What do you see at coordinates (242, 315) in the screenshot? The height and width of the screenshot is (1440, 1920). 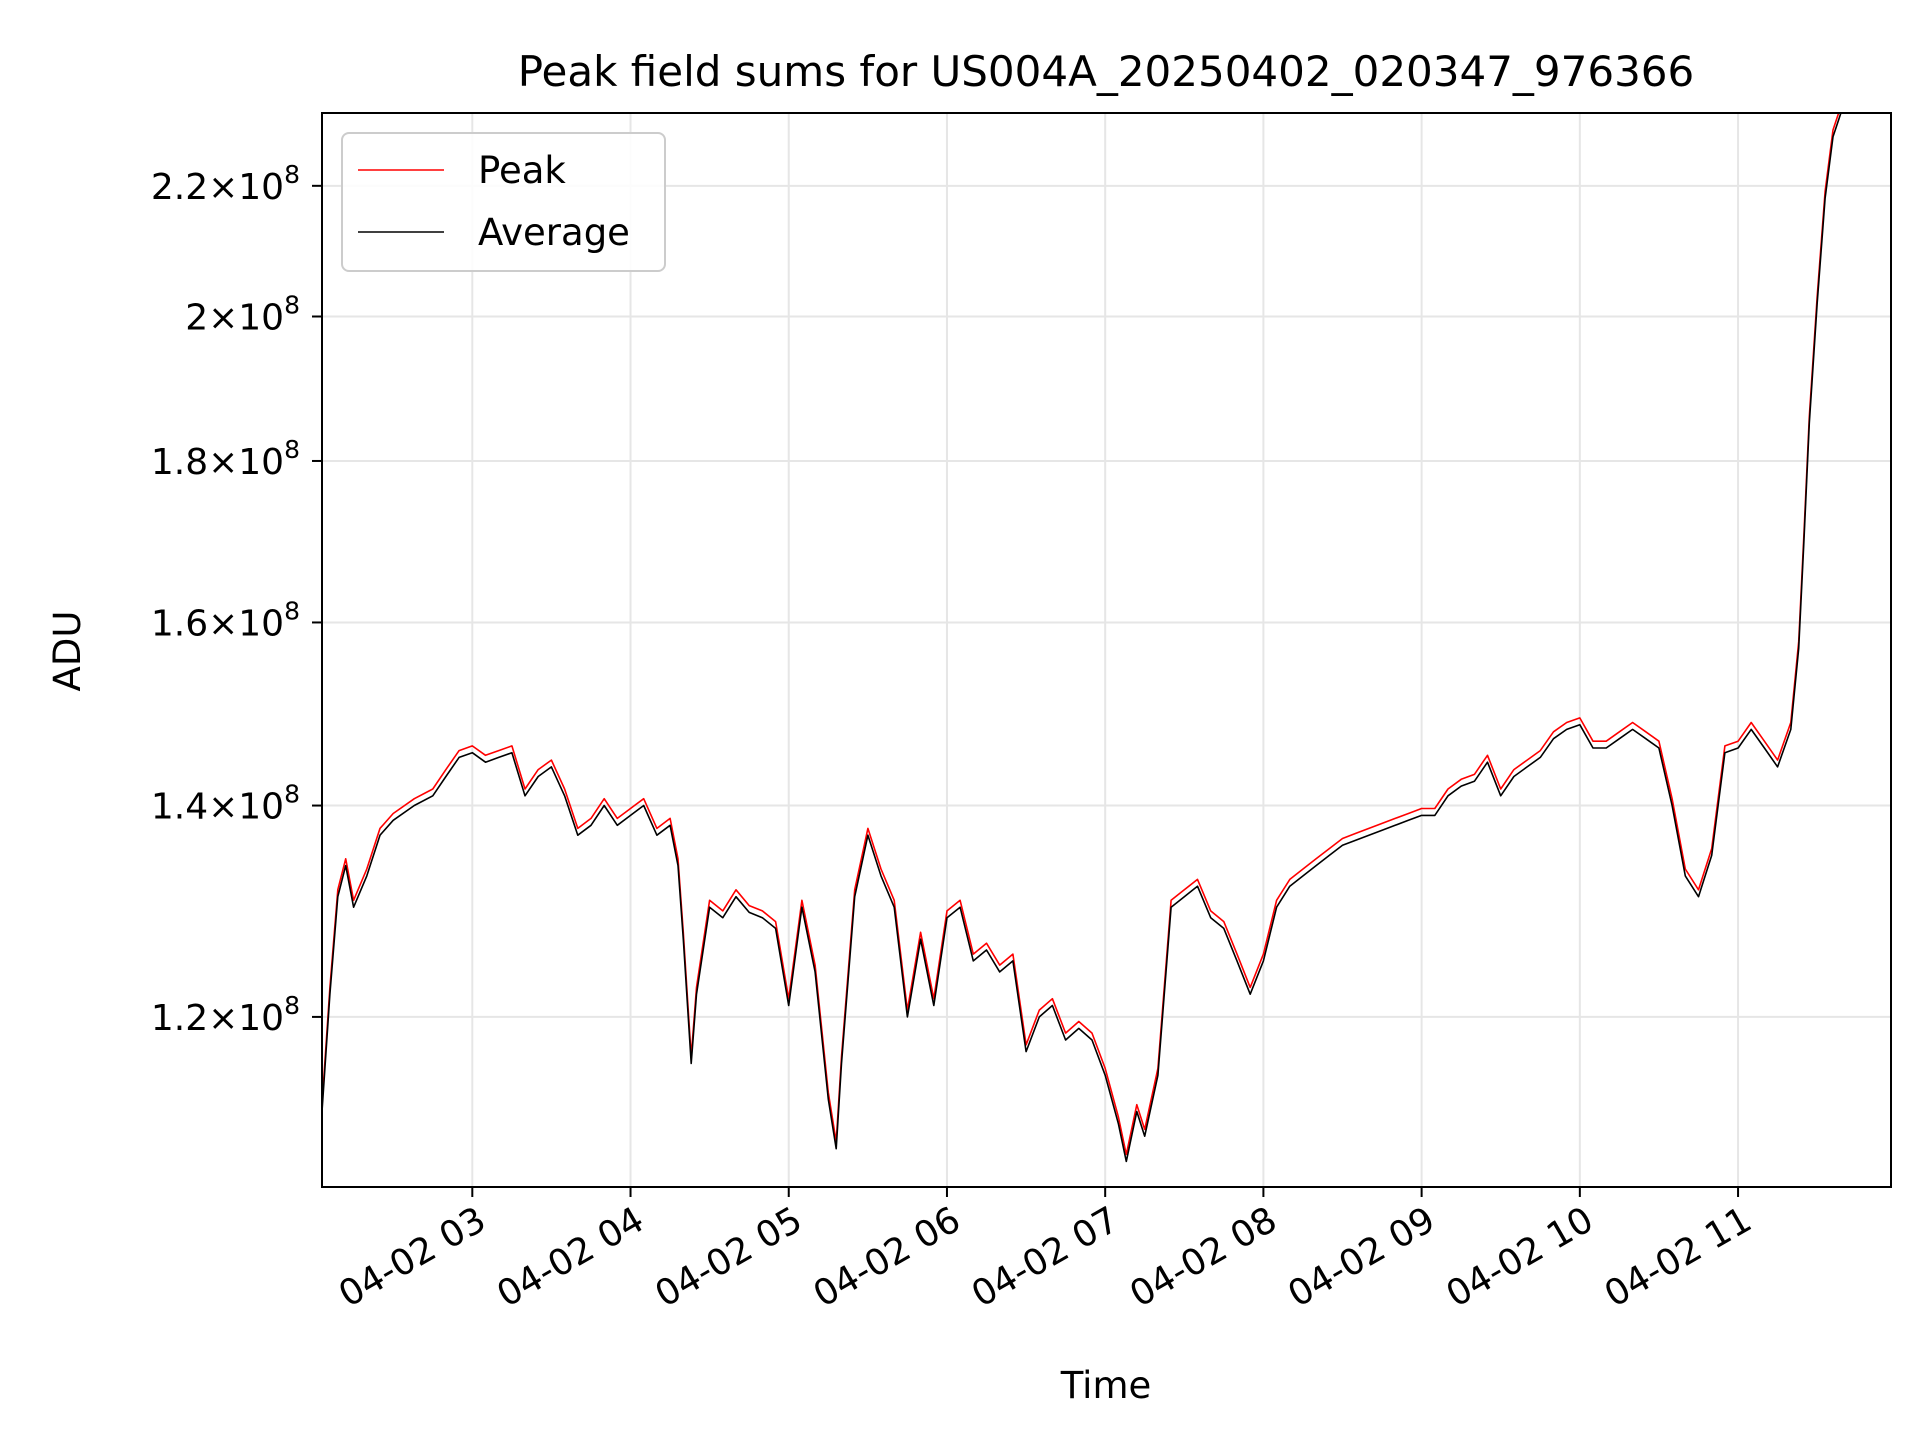 I see `y-tick-label-4: 2×108` at bounding box center [242, 315].